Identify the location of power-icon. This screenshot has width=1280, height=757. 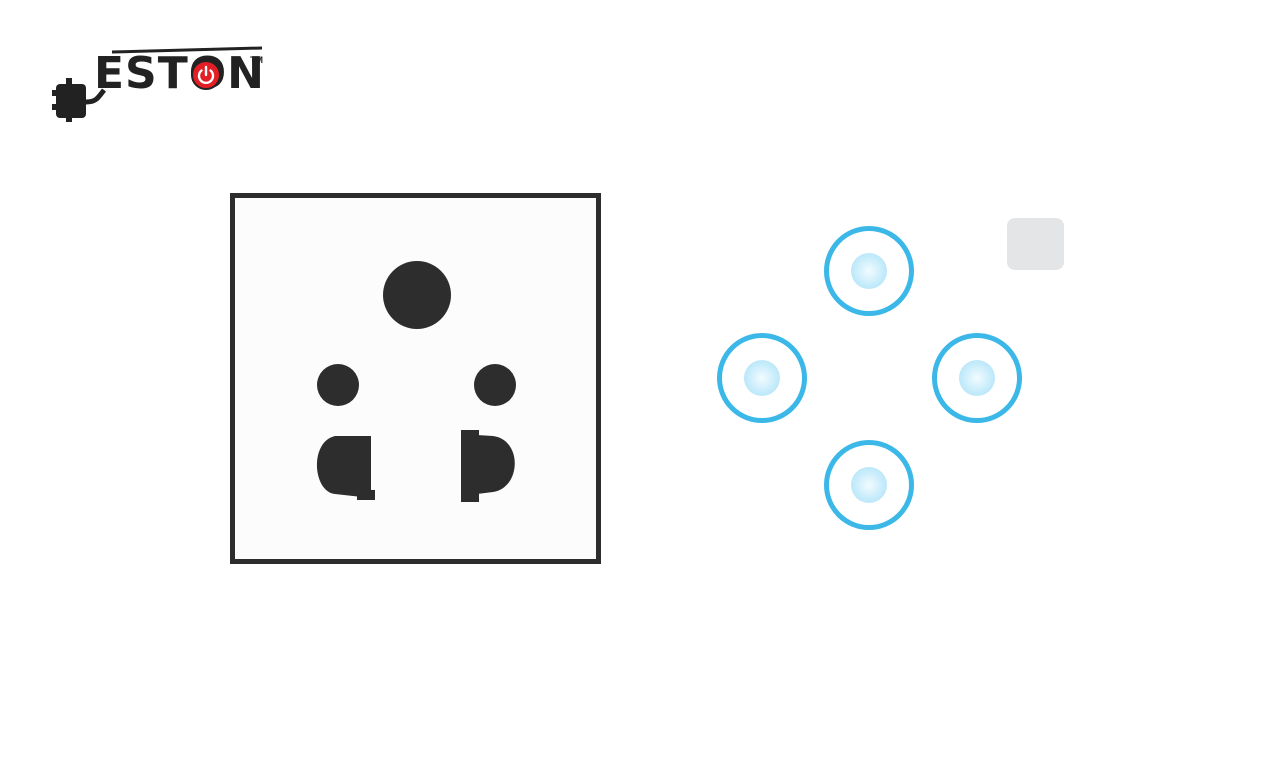
(206, 75).